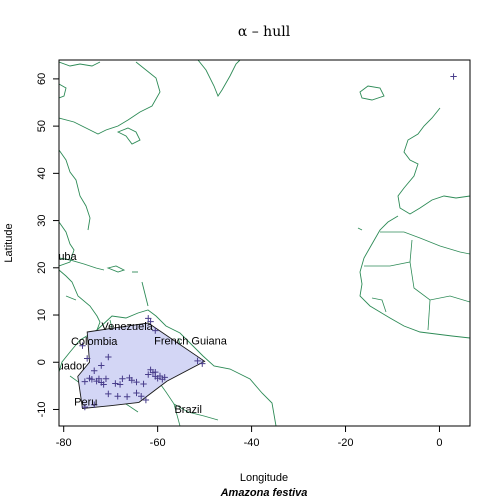 The image size is (500, 500). What do you see at coordinates (42, 220) in the screenshot?
I see `y-tick-label: 30` at bounding box center [42, 220].